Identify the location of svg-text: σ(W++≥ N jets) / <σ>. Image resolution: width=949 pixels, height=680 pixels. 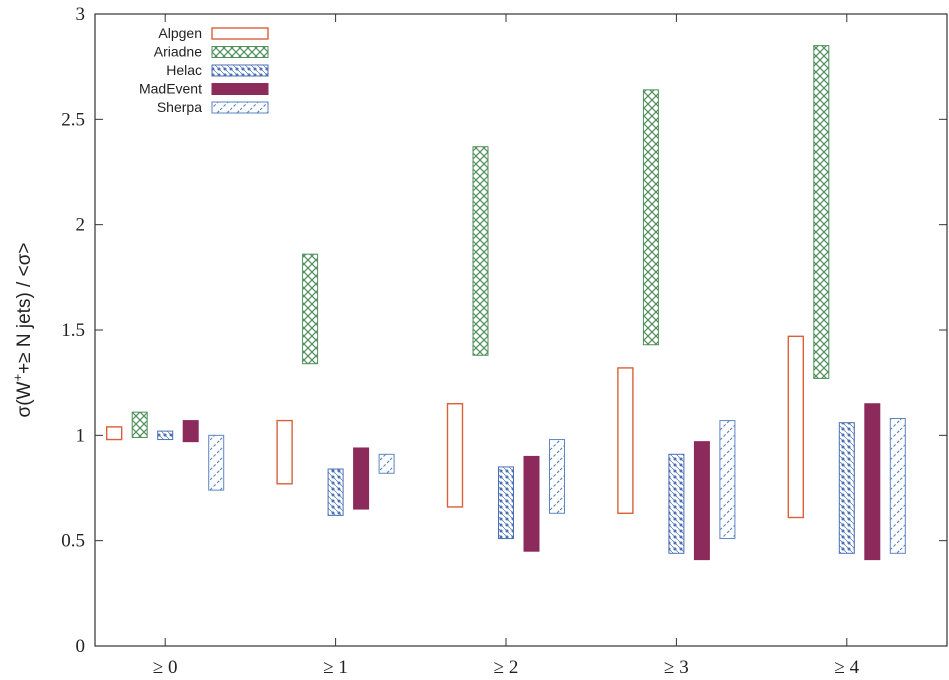
(22, 329).